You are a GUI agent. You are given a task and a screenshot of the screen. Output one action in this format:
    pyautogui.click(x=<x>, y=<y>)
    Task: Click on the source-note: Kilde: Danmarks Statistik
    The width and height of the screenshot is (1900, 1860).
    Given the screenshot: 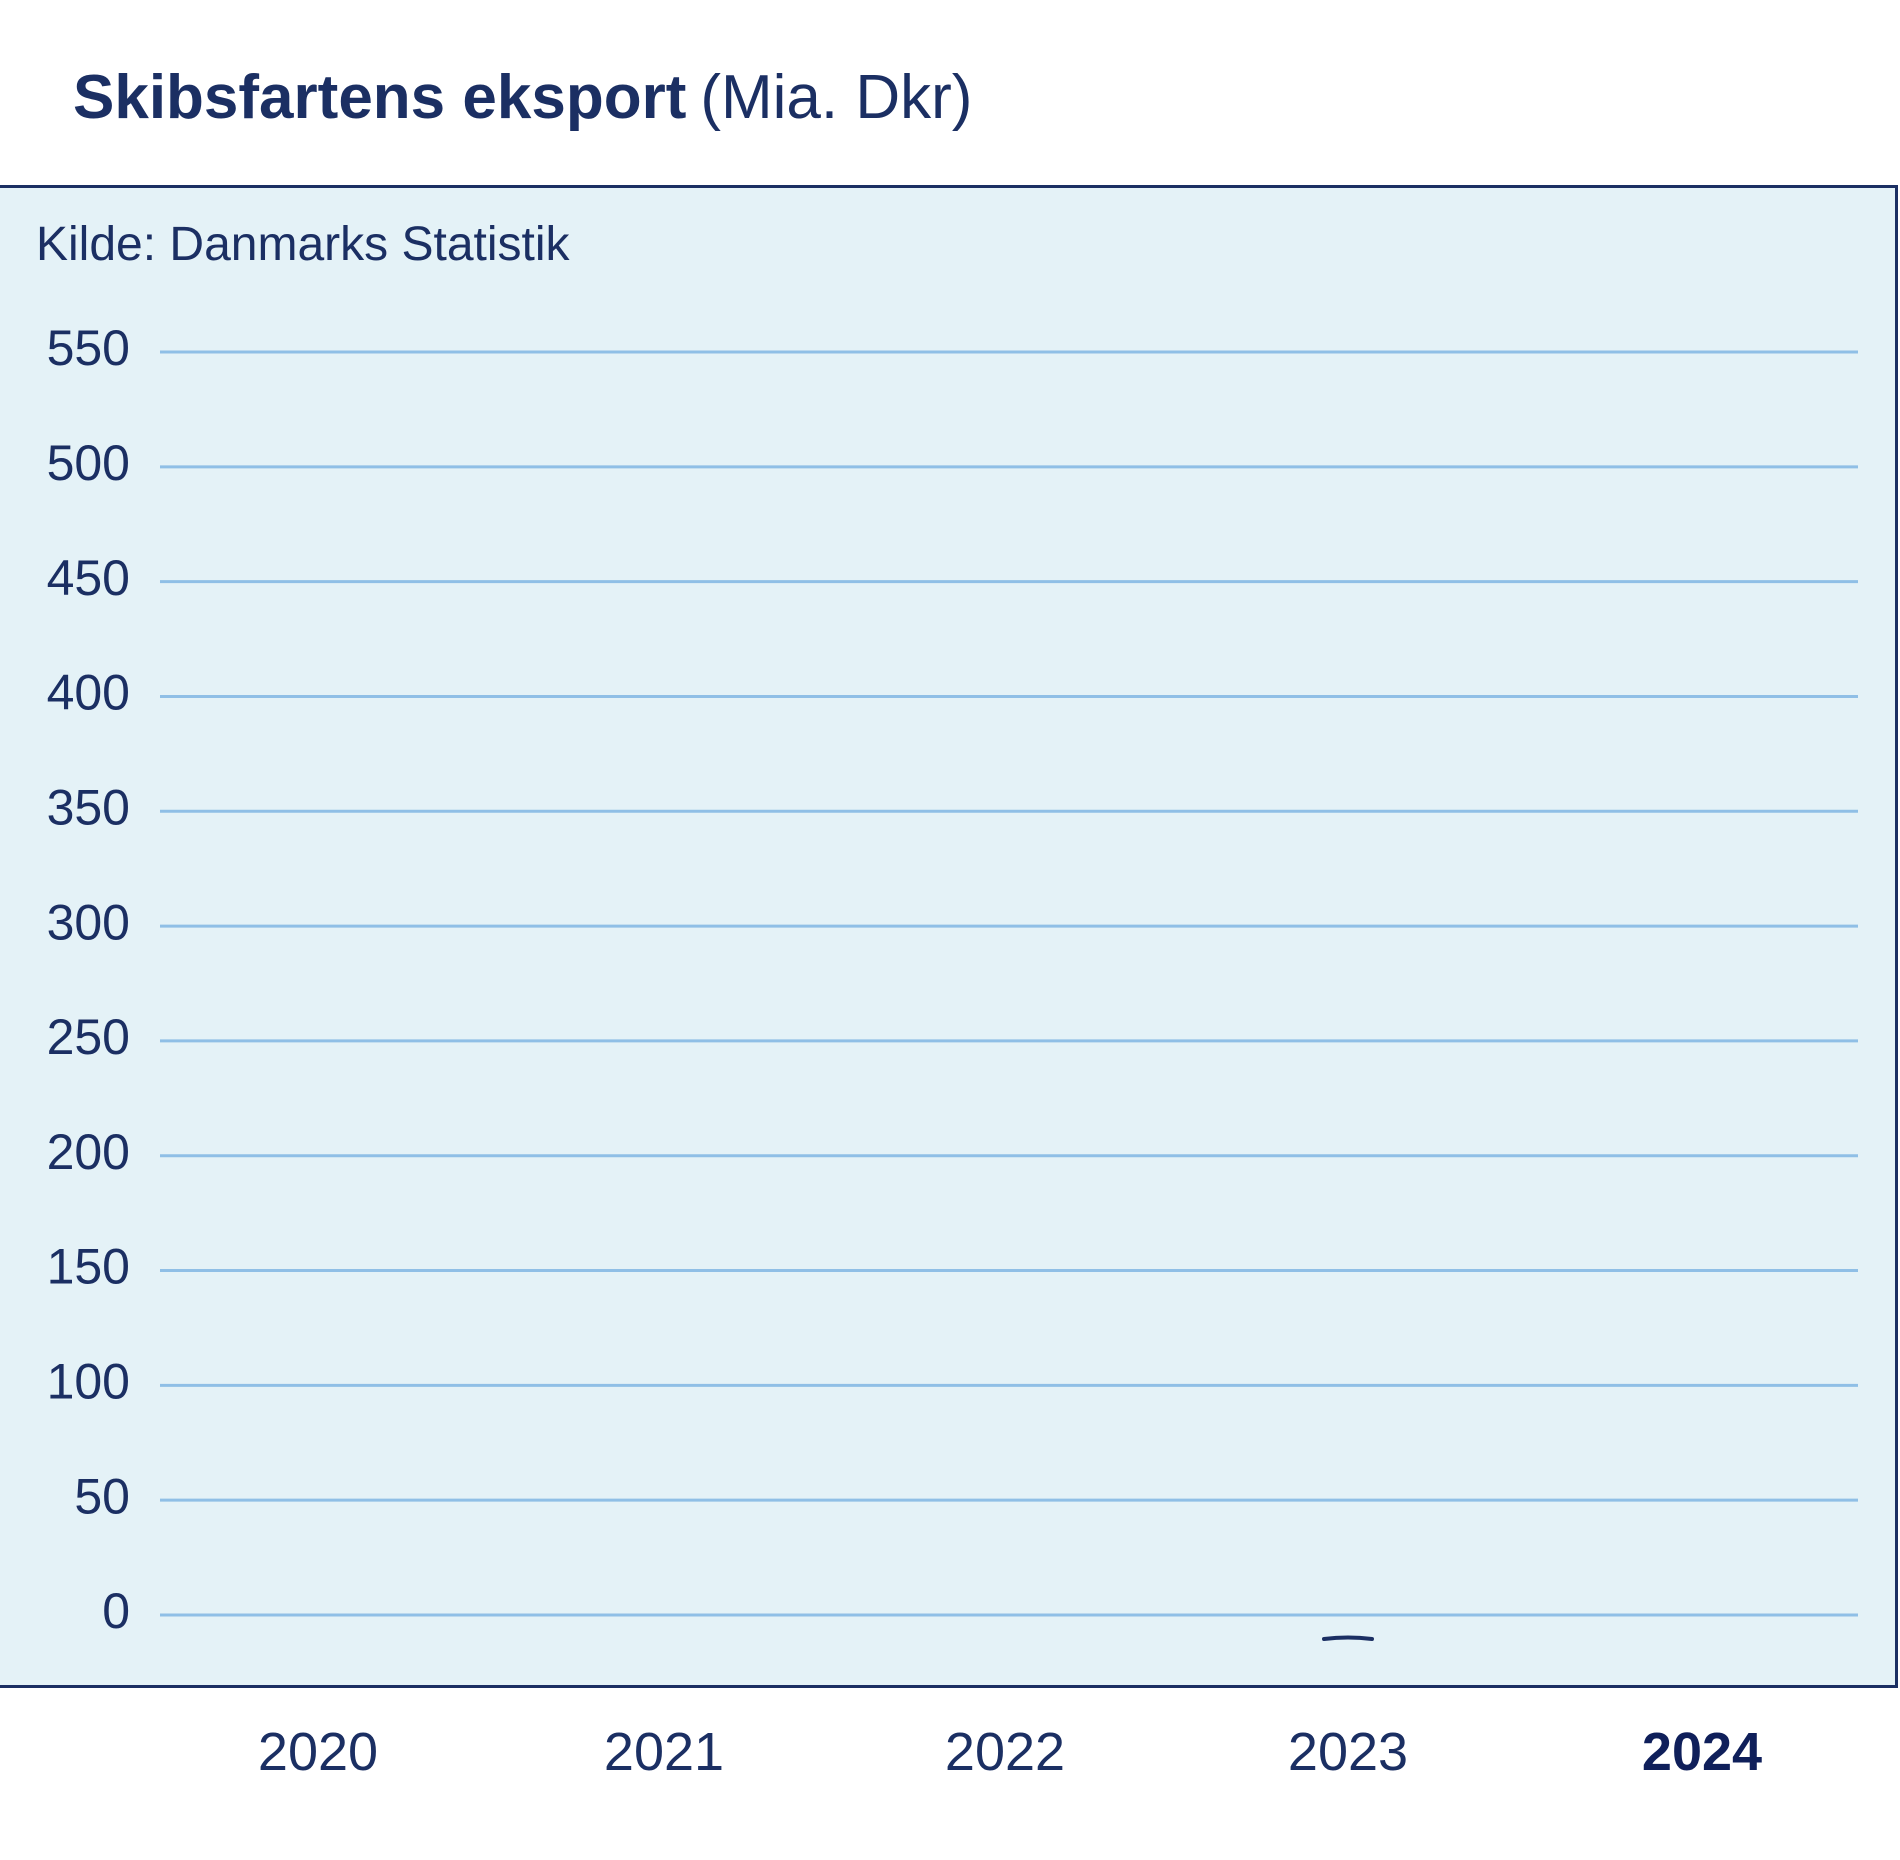 What is the action you would take?
    pyautogui.click(x=303, y=244)
    